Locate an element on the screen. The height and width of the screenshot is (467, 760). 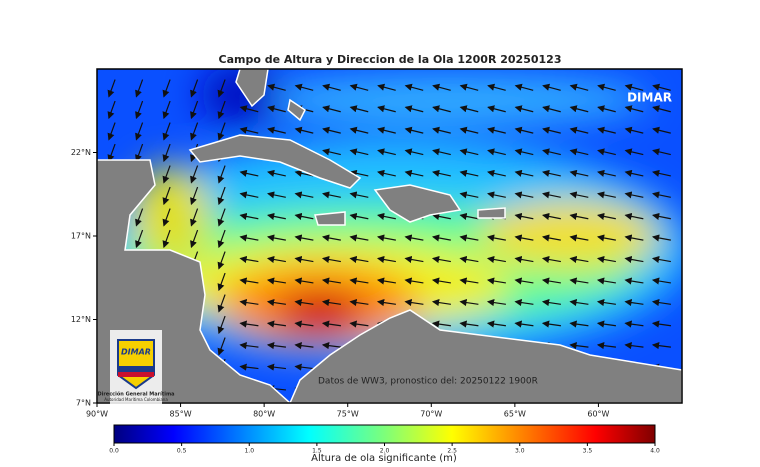
y-tick-label: 7°N is located at coordinates (83, 403).